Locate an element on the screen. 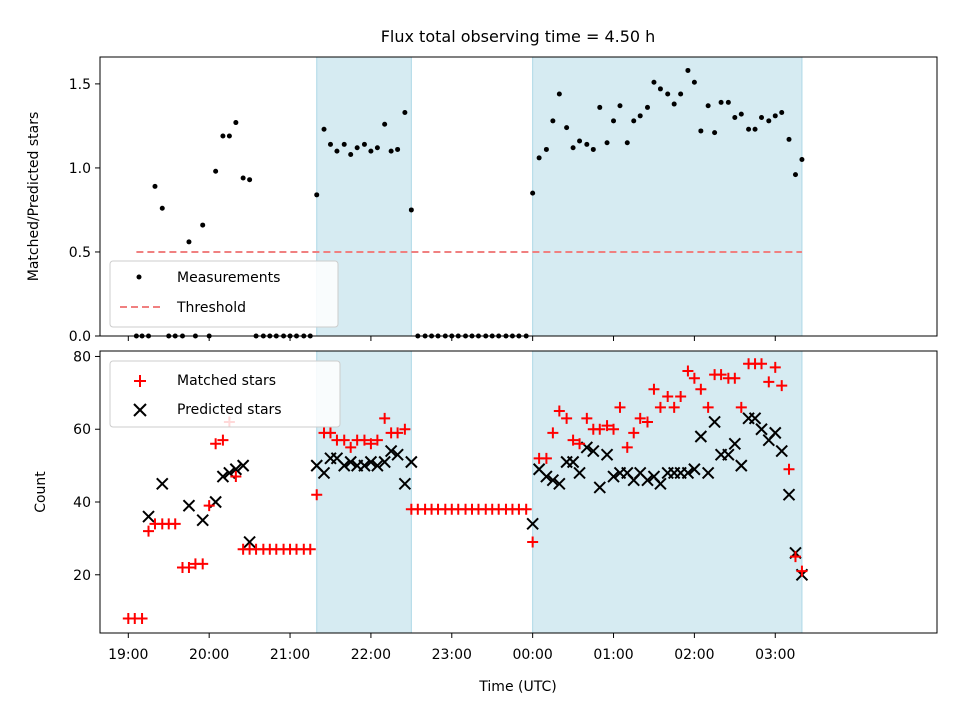 The image size is (960, 720). bottom-y-axis: 20 40 60 80 is located at coordinates (86, 466).